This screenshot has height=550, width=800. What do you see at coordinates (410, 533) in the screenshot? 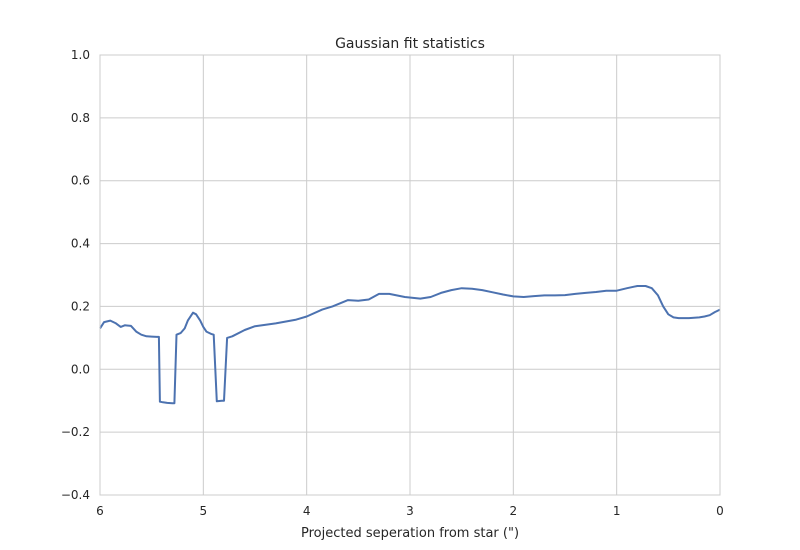
I see `x-axis-label: Projected seperation from star (")` at bounding box center [410, 533].